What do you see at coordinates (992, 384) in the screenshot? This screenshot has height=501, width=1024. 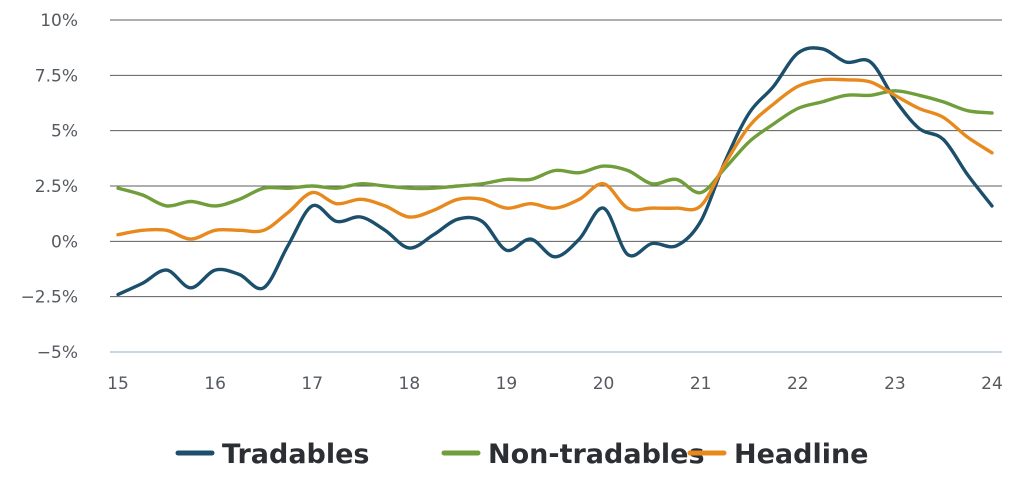 I see `x-tick-label: 24` at bounding box center [992, 384].